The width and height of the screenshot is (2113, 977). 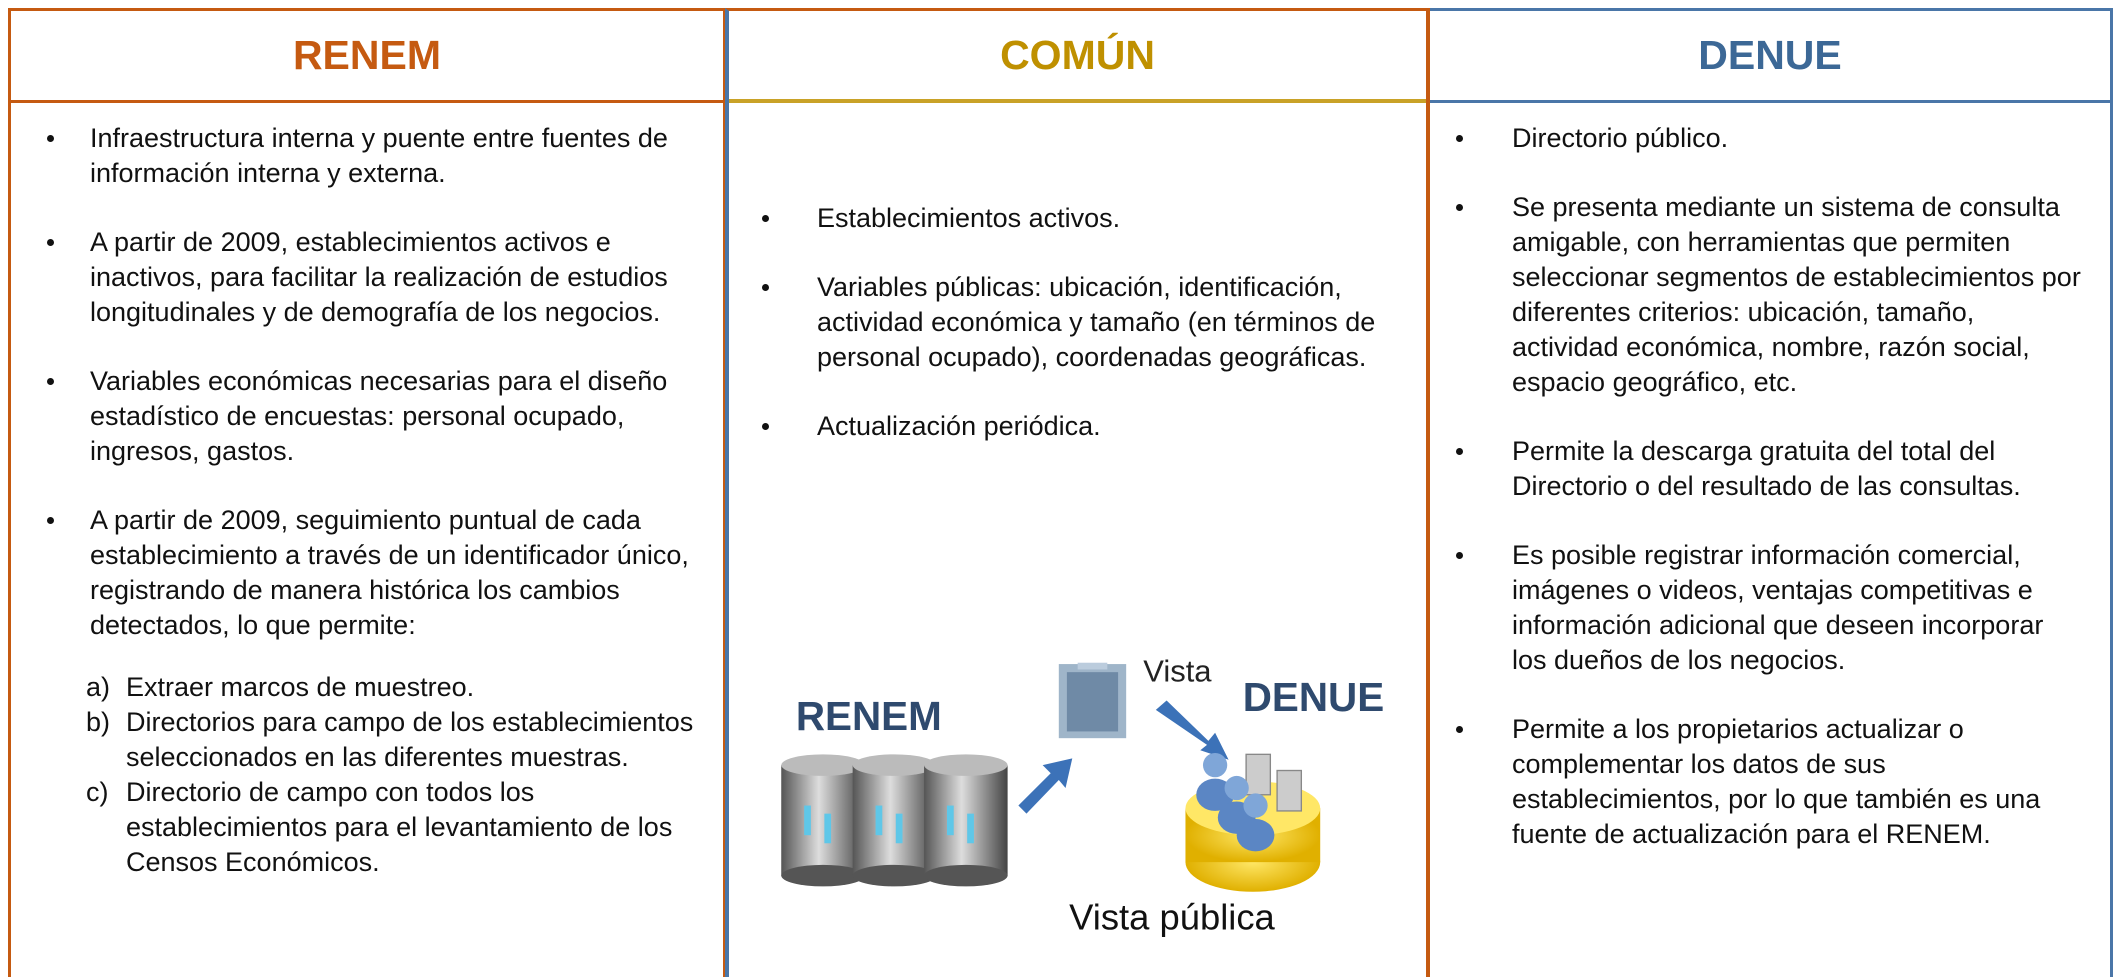 I want to click on sub-item-marker: a), so click(x=98, y=687).